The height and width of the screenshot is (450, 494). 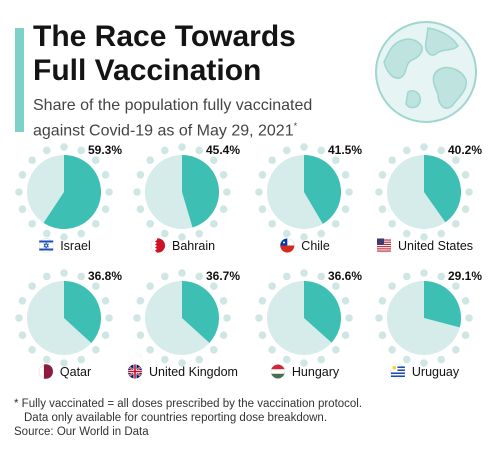 What do you see at coordinates (465, 150) in the screenshot?
I see `pie-value-label: 40.2%` at bounding box center [465, 150].